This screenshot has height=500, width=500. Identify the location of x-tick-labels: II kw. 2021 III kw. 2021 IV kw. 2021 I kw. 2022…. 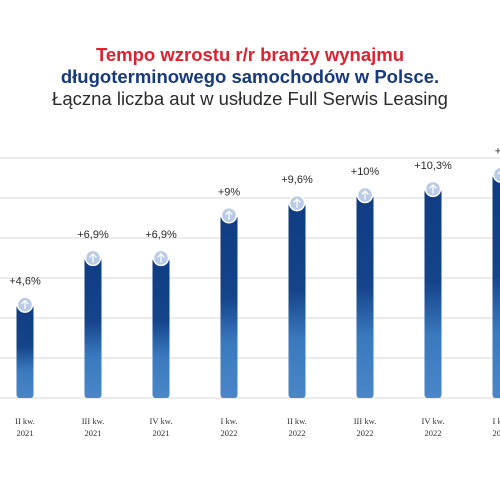
(257, 427).